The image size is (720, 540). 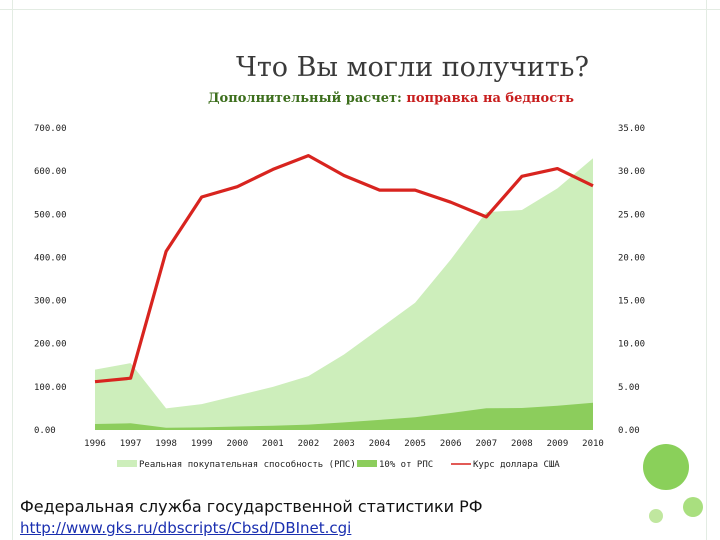 I want to click on y-right-tick-label: 25.00, so click(x=631, y=215).